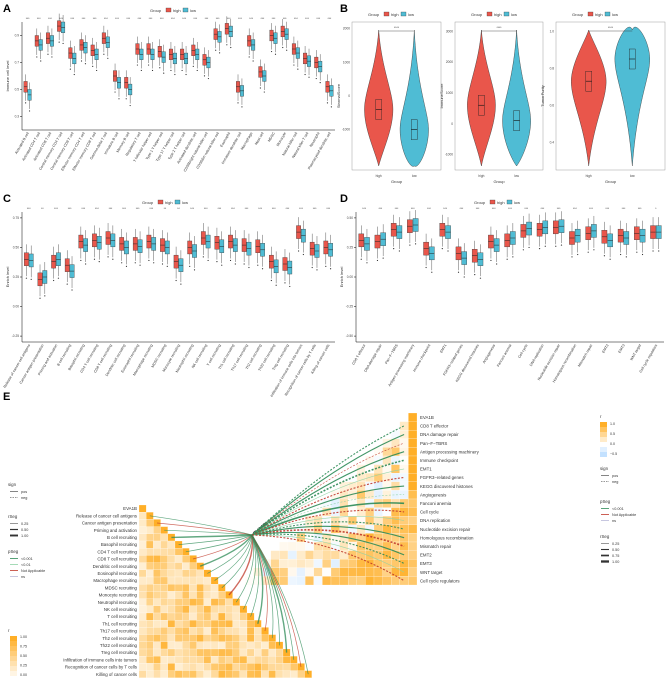 This screenshot has width=669, height=686. I want to click on sig-label: **, so click(165, 209).